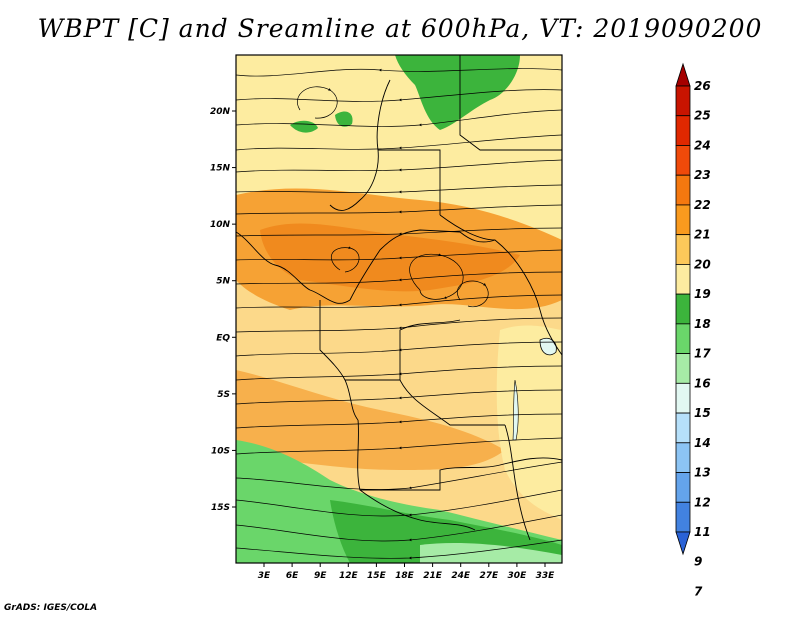 This screenshot has height=618, width=800. What do you see at coordinates (702, 324) in the screenshot?
I see `colorbar-label: 18` at bounding box center [702, 324].